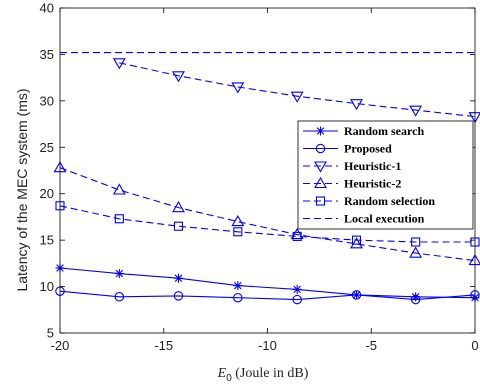 Image resolution: width=480 pixels, height=385 pixels. What do you see at coordinates (229, 378) in the screenshot?
I see `x-axis-title-subscript: 0` at bounding box center [229, 378].